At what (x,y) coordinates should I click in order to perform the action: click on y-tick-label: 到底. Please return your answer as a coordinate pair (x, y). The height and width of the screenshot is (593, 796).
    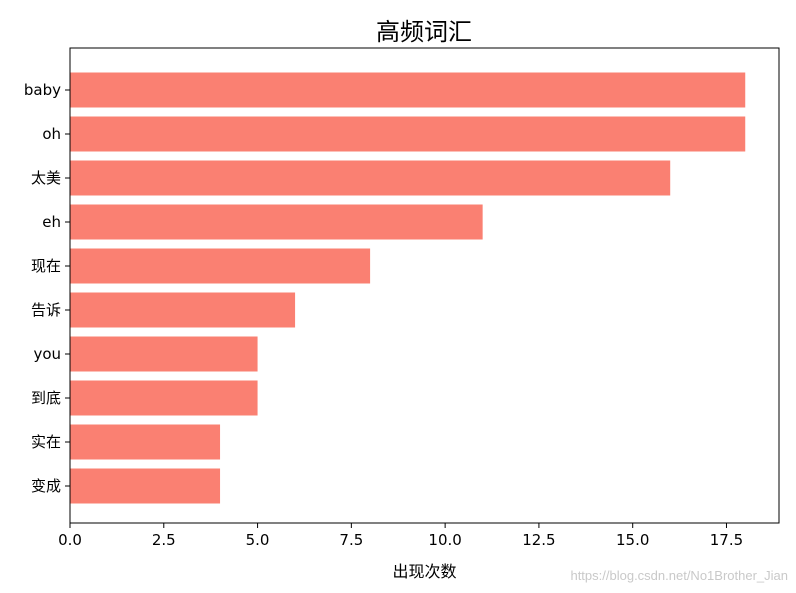
    Looking at the image, I should click on (46, 398).